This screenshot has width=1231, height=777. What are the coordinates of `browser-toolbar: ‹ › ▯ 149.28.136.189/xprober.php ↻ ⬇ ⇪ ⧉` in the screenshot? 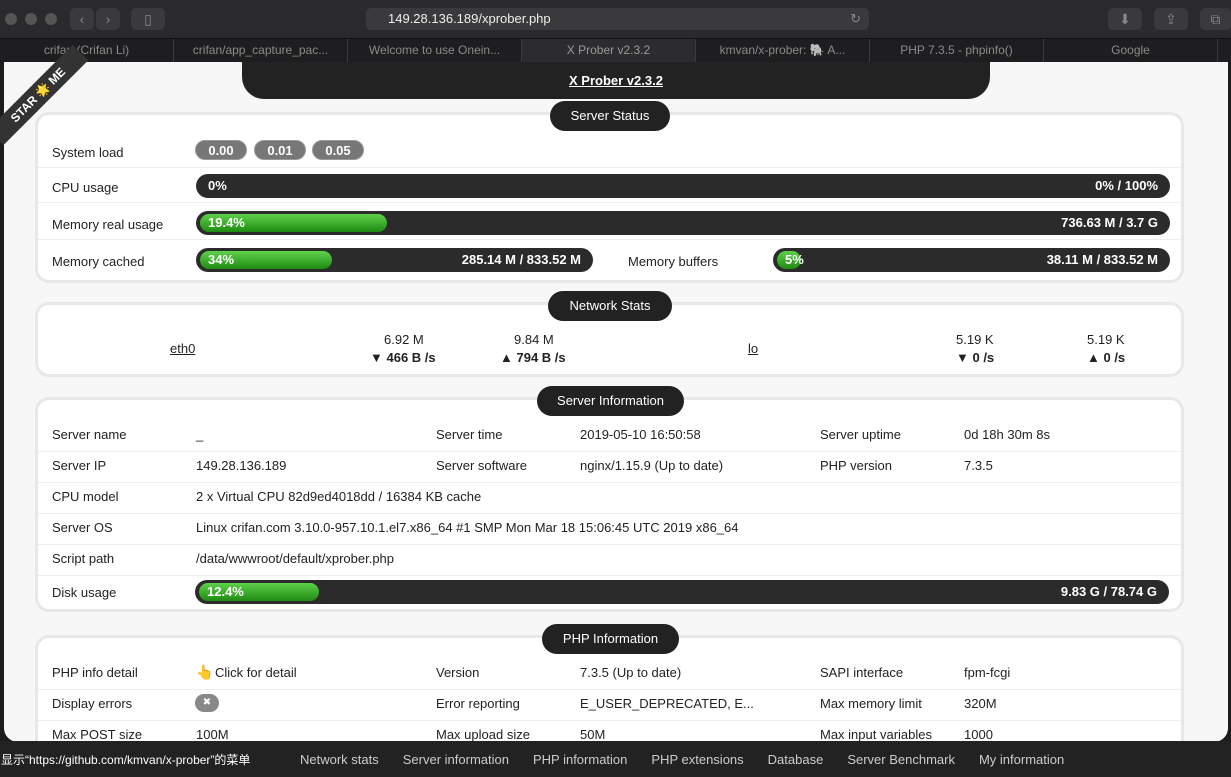 It's located at (615, 19).